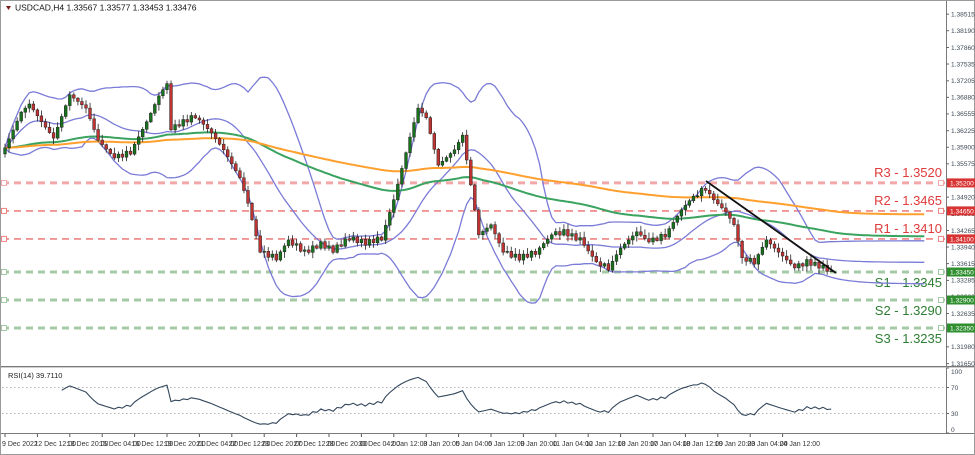 This screenshot has width=975, height=455. Describe the element at coordinates (347, 444) in the screenshot. I see `time-tick-label: 28 Dec 20:00` at that location.